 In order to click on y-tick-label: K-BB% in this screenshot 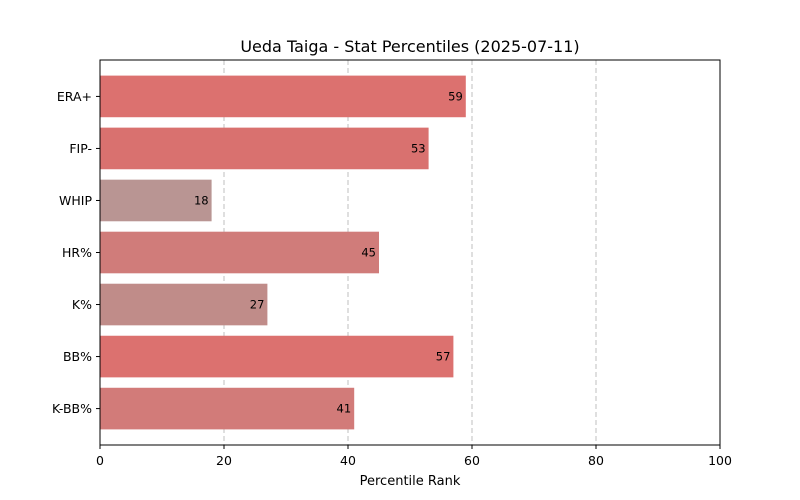, I will do `click(72, 408)`.